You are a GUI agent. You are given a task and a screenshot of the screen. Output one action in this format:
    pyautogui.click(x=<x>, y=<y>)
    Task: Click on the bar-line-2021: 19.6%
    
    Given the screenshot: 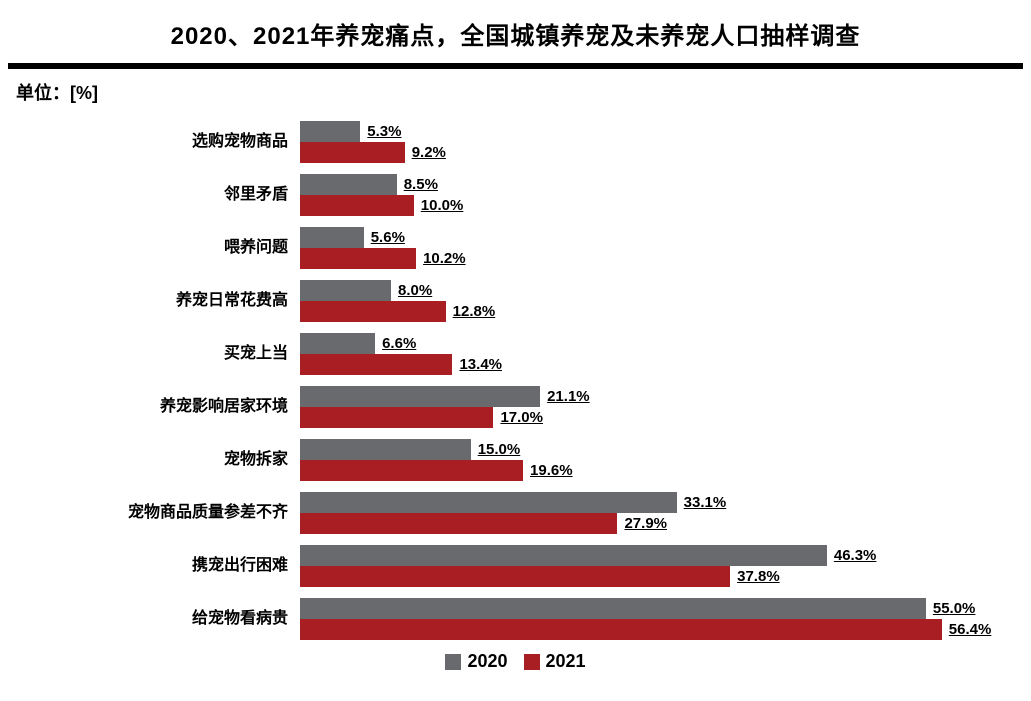 What is the action you would take?
    pyautogui.click(x=630, y=470)
    